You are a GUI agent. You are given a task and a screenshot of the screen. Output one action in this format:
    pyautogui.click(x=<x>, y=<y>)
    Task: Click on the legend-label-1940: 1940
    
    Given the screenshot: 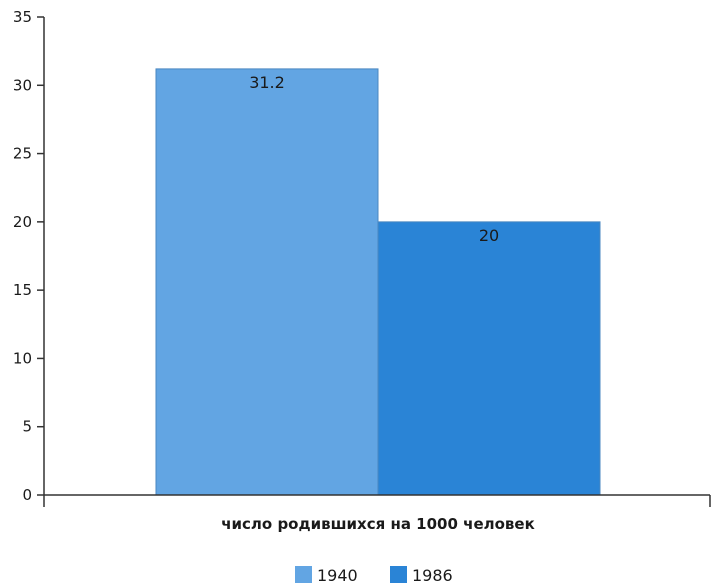 What is the action you would take?
    pyautogui.click(x=337, y=575)
    